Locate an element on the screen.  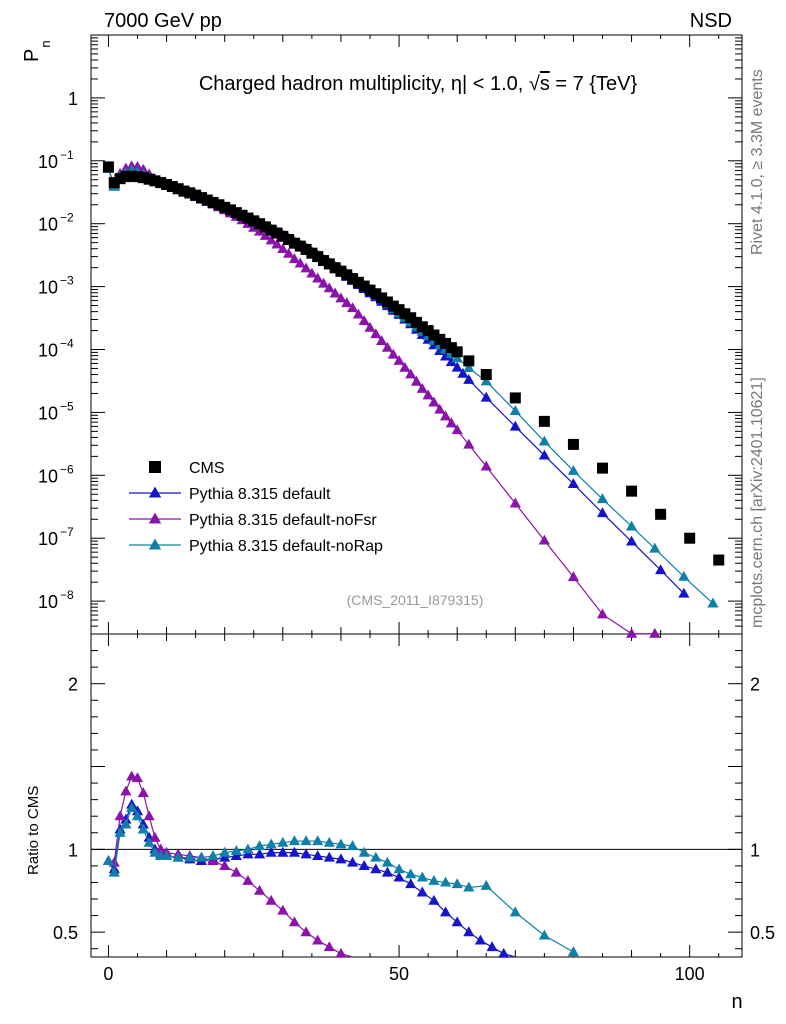
y-tick-label-ratio: 0.5 is located at coordinates (65, 933).